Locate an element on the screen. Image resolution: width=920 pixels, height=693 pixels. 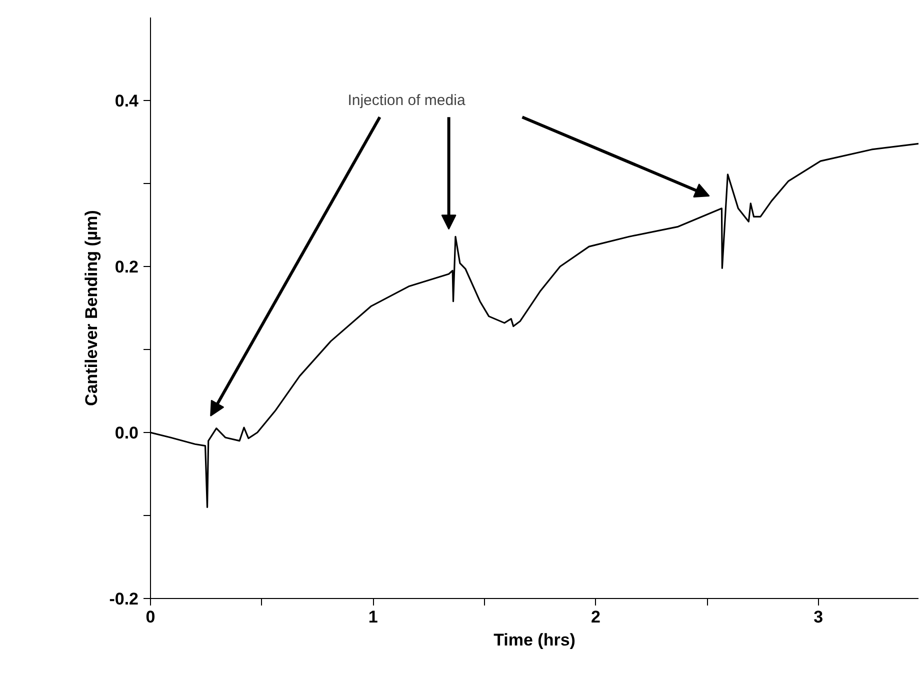
x-tick-label: 0 is located at coordinates (151, 617).